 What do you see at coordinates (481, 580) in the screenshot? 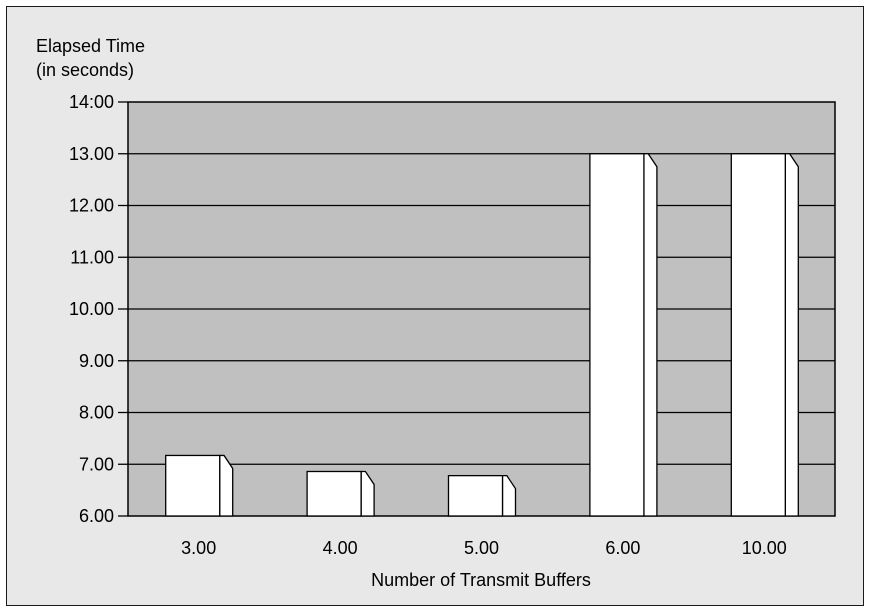
I see `x-axis-label: Number of Transmit Buffers` at bounding box center [481, 580].